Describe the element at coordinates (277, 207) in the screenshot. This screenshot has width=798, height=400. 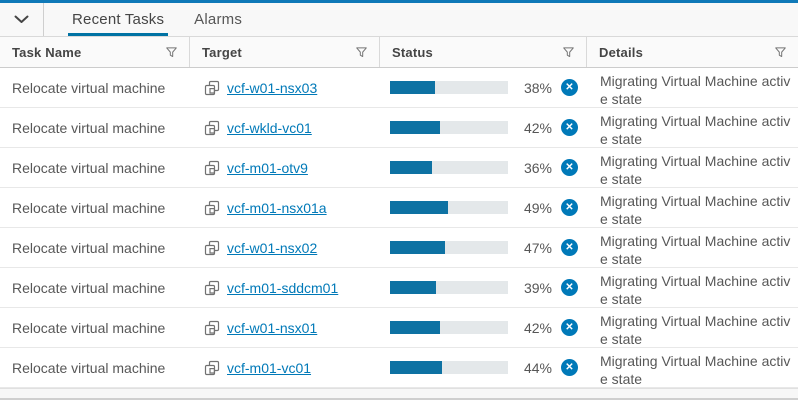
I see `target-link: vcf-m01-nsx01a` at that location.